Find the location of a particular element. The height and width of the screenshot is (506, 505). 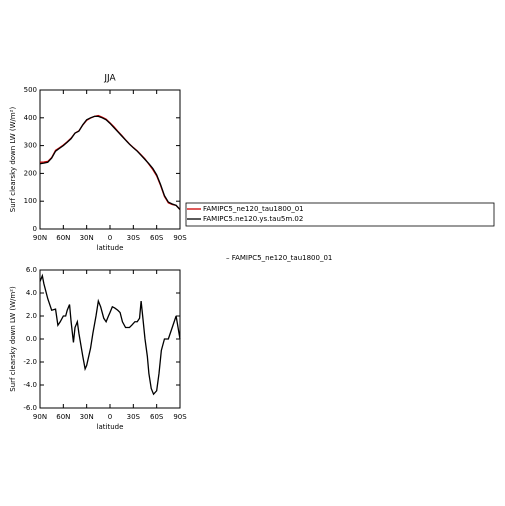

y-tick-label: 100 is located at coordinates (30, 201).